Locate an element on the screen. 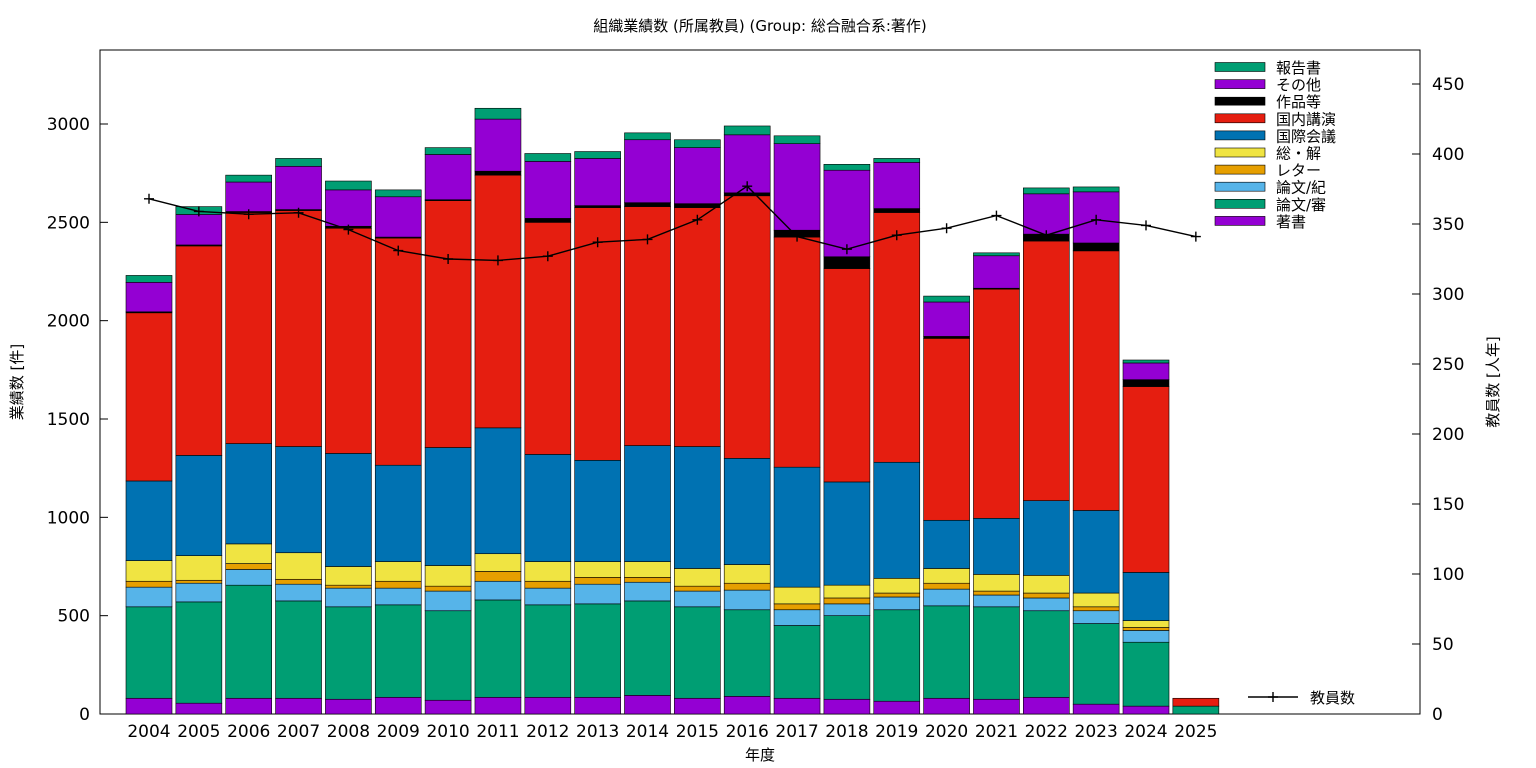 This screenshot has width=1536, height=768. y2-tick-label: 150 is located at coordinates (1448, 505).